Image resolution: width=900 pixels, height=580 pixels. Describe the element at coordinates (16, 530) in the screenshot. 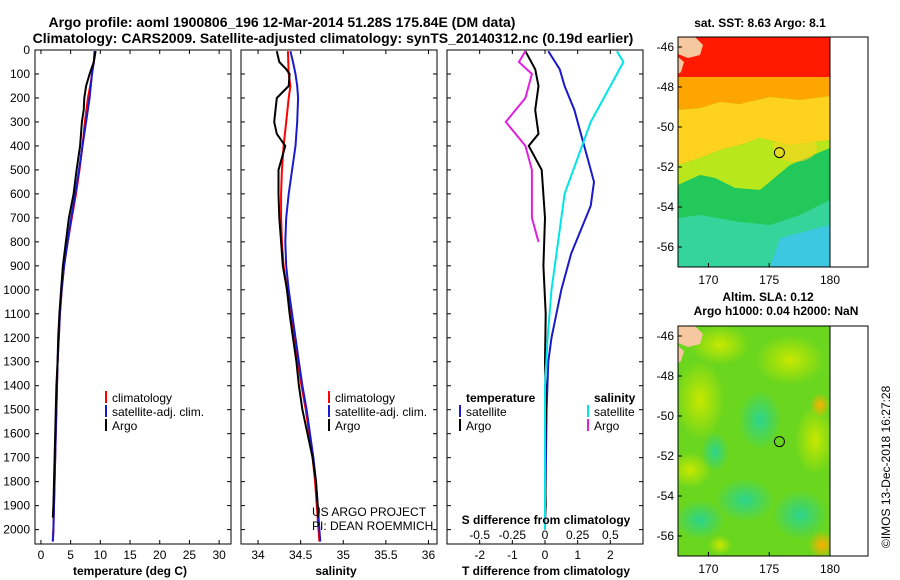

I see `y-tick-label: 2000` at that location.